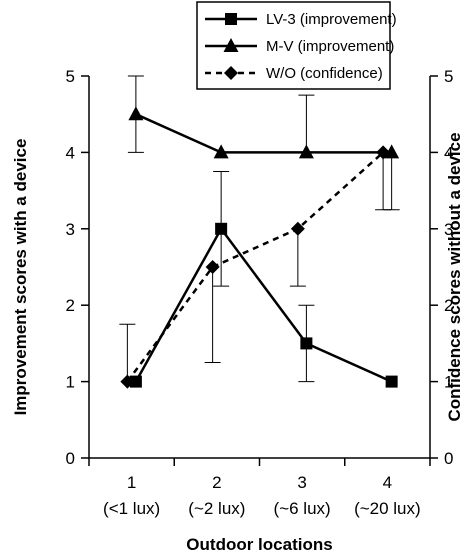 This screenshot has width=470, height=555. Describe the element at coordinates (448, 229) in the screenshot. I see `y-tick-label-right: 3` at that location.